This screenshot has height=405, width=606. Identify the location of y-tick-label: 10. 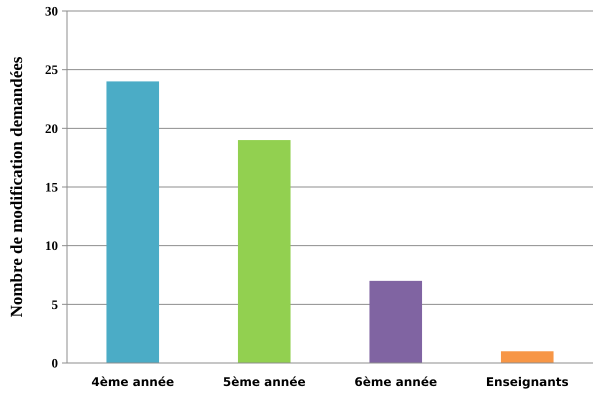
(51, 246).